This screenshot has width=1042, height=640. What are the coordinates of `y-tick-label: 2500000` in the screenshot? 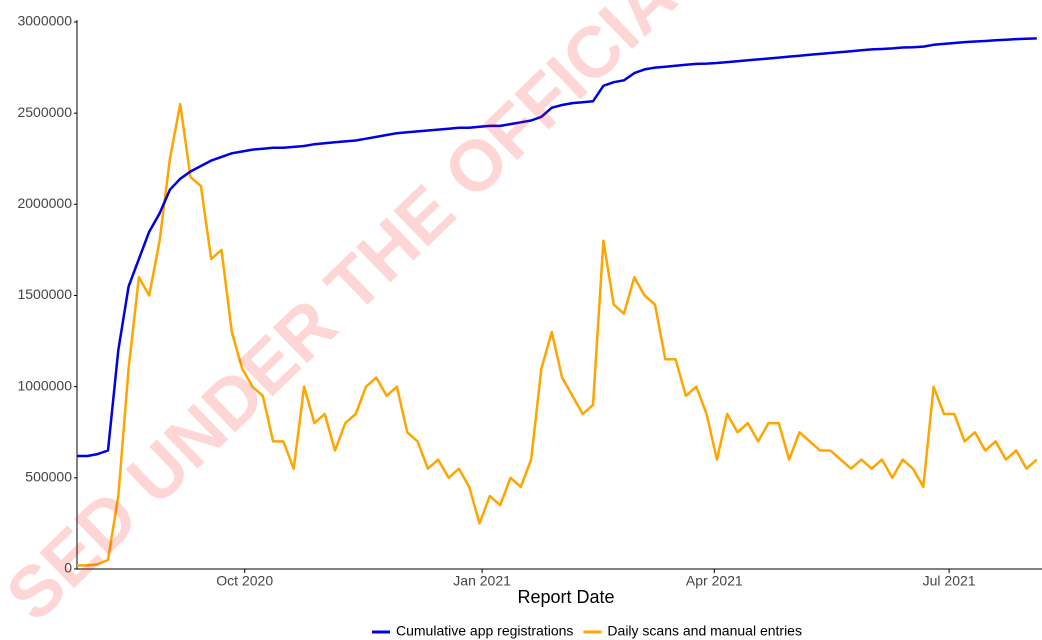 It's located at (44, 112).